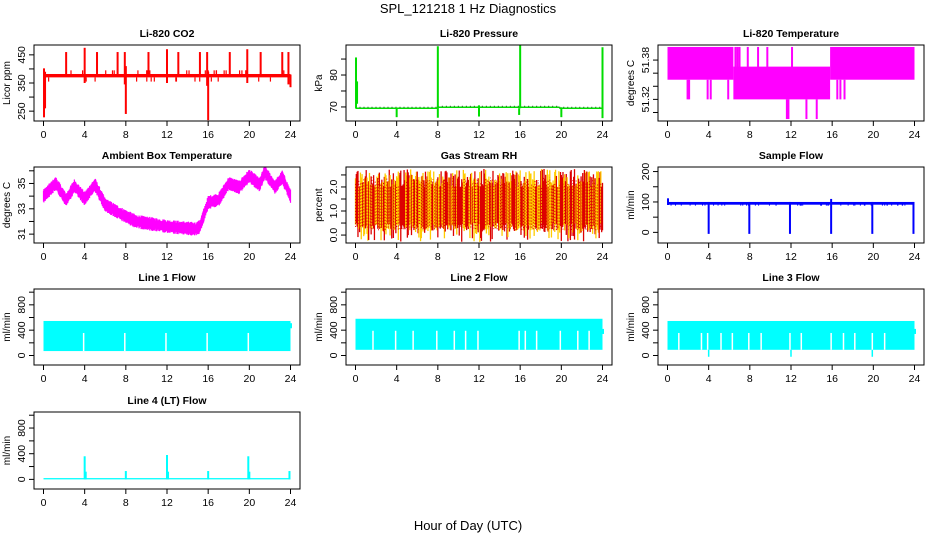 Image resolution: width=936 pixels, height=540 pixels. What do you see at coordinates (167, 34) in the screenshot?
I see `panel-title: Li-820 CO2` at bounding box center [167, 34].